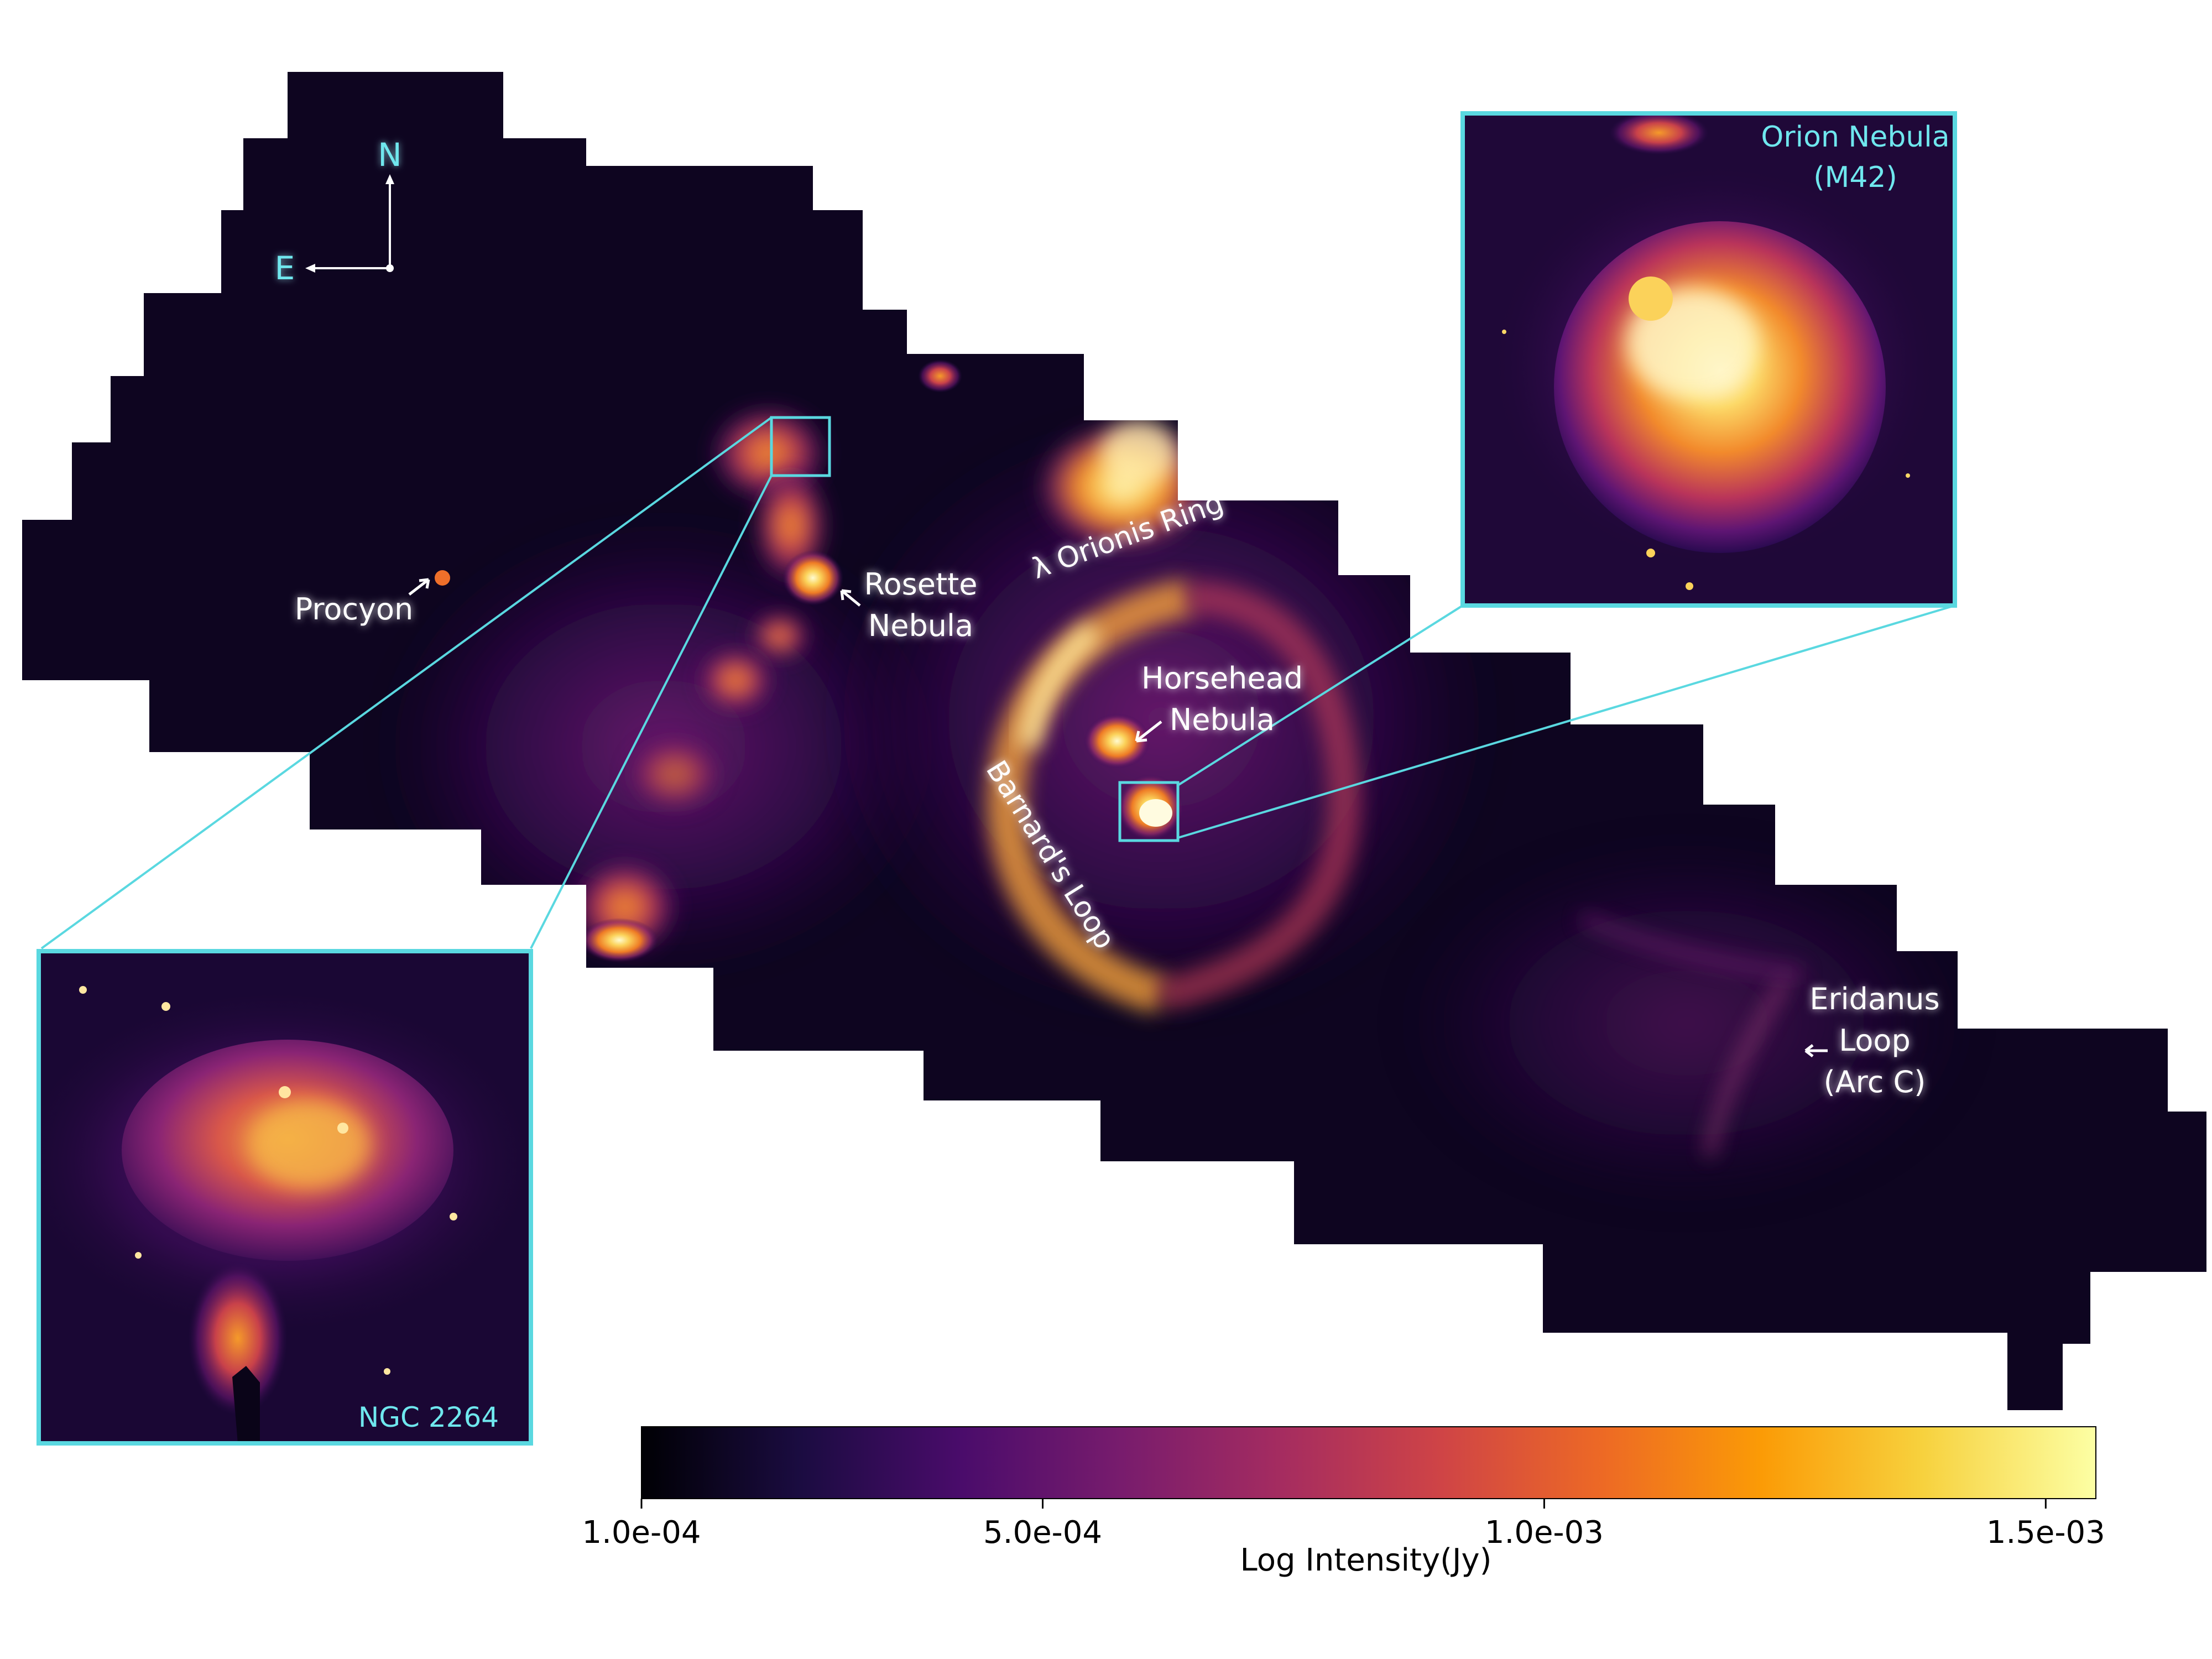 This screenshot has width=2212, height=1659. What do you see at coordinates (1223, 720) in the screenshot?
I see `horsehead-label-line2: Nebula` at bounding box center [1223, 720].